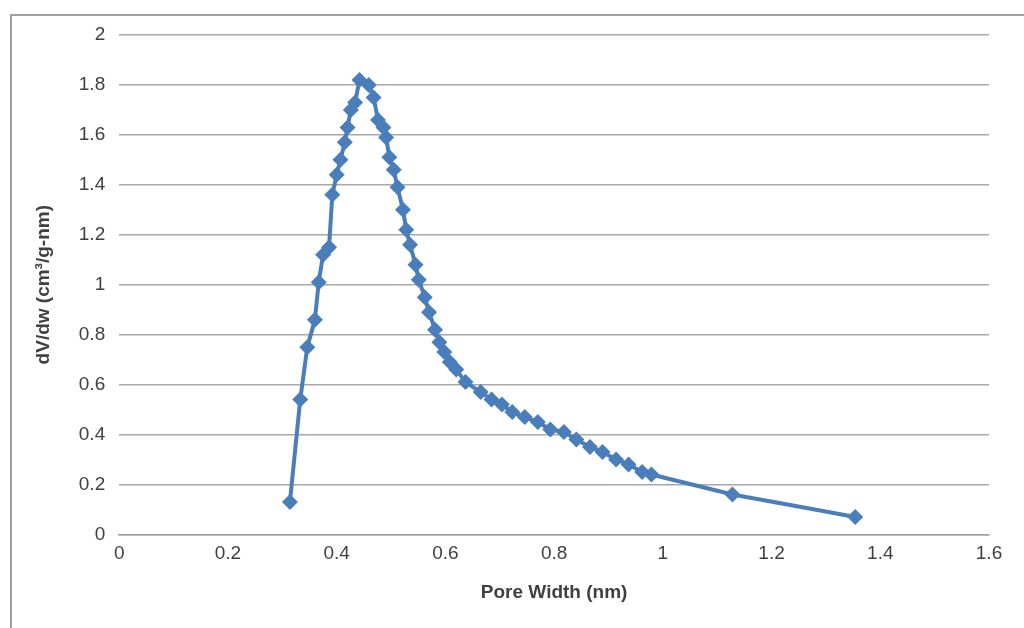 The height and width of the screenshot is (628, 1024). I want to click on y-axis-title: dV/dw (cm³/g-nm), so click(42, 285).